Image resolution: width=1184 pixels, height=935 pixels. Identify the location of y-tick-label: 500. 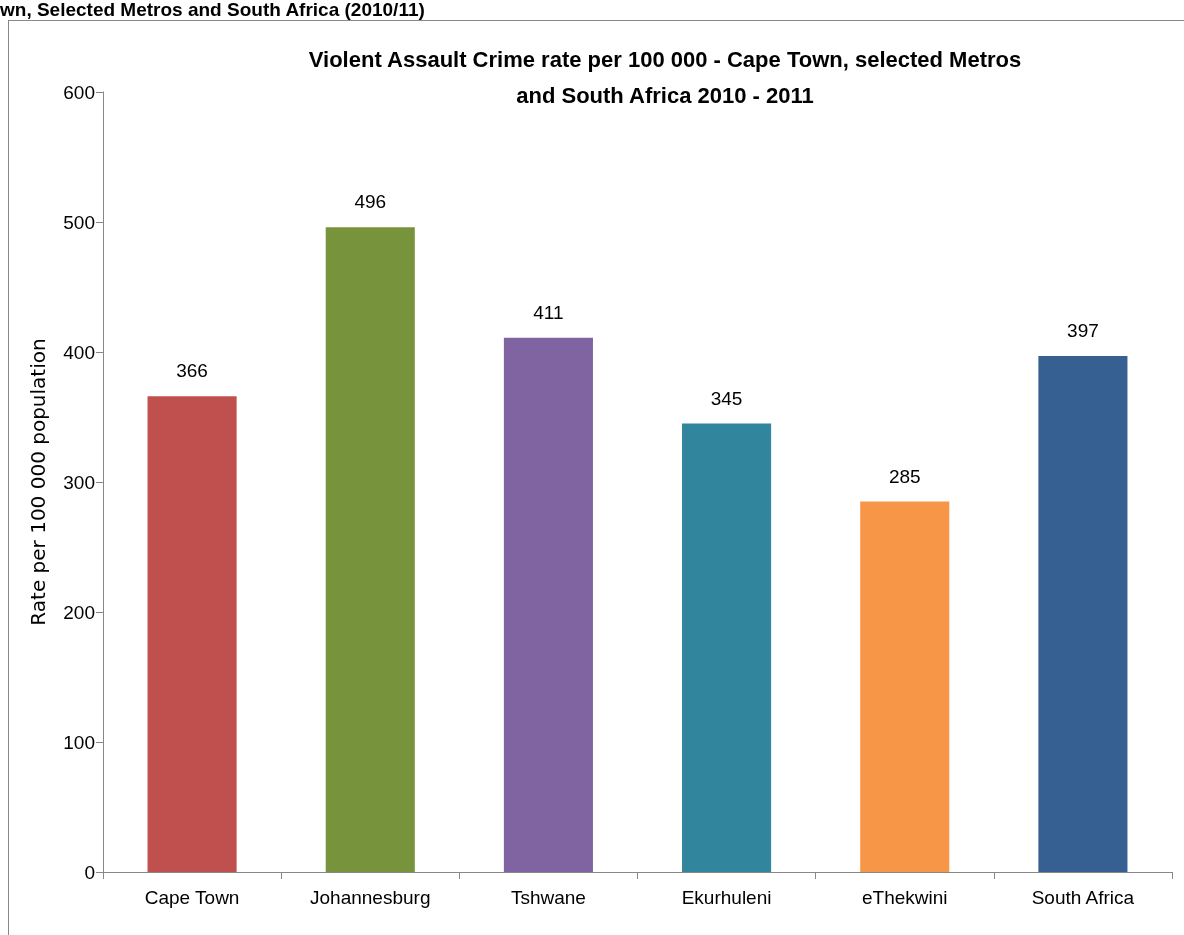
(79, 222).